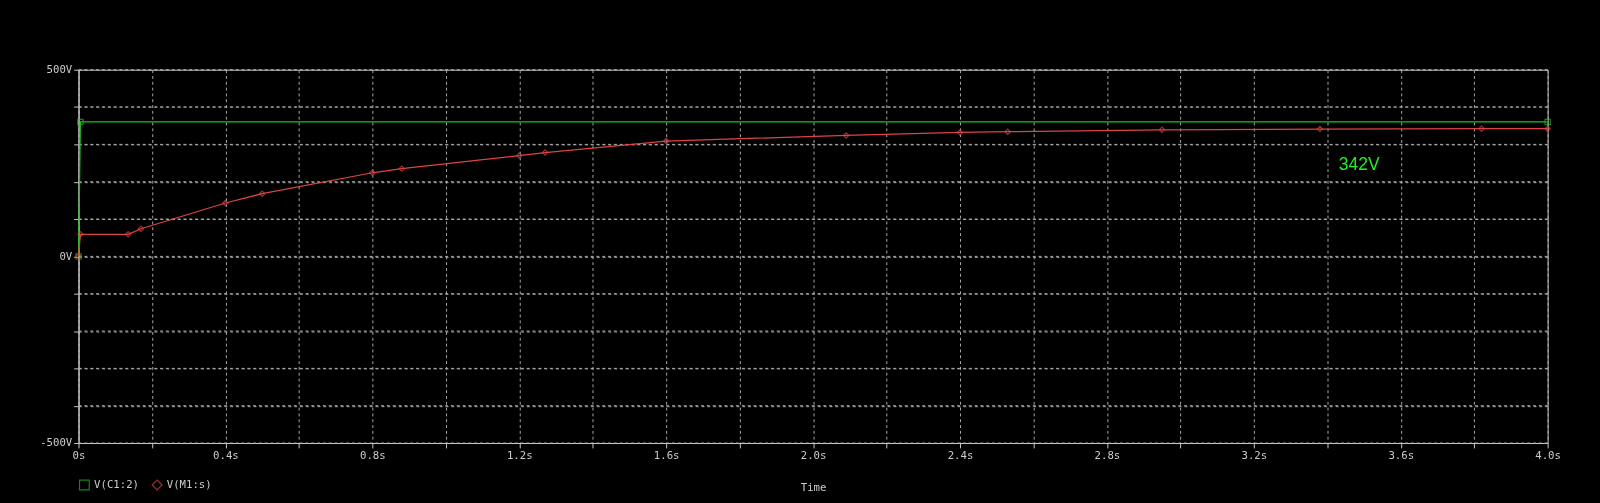 This screenshot has height=503, width=1600. What do you see at coordinates (59, 70) in the screenshot?
I see `y-tick-label: 500V` at bounding box center [59, 70].